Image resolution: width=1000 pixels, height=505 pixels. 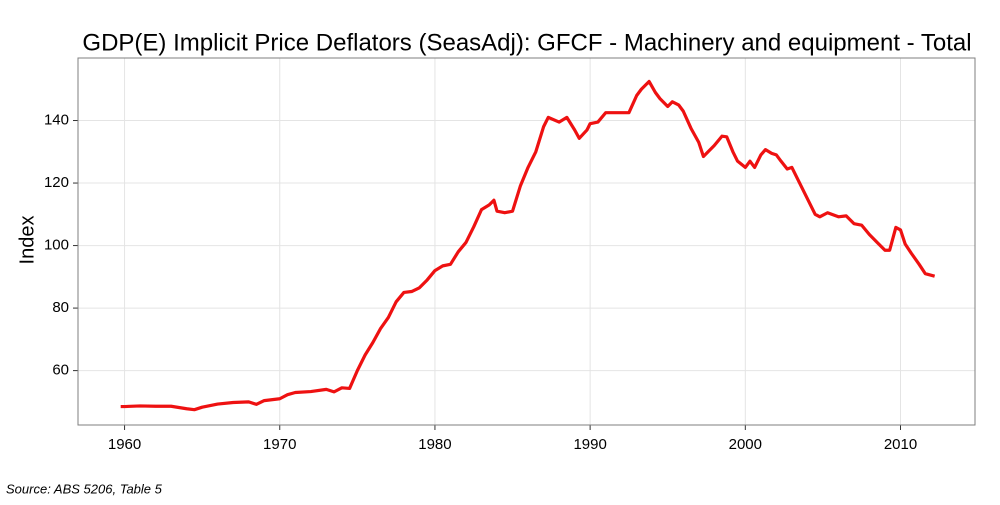 I want to click on y-tick-label: 140, so click(x=56, y=119).